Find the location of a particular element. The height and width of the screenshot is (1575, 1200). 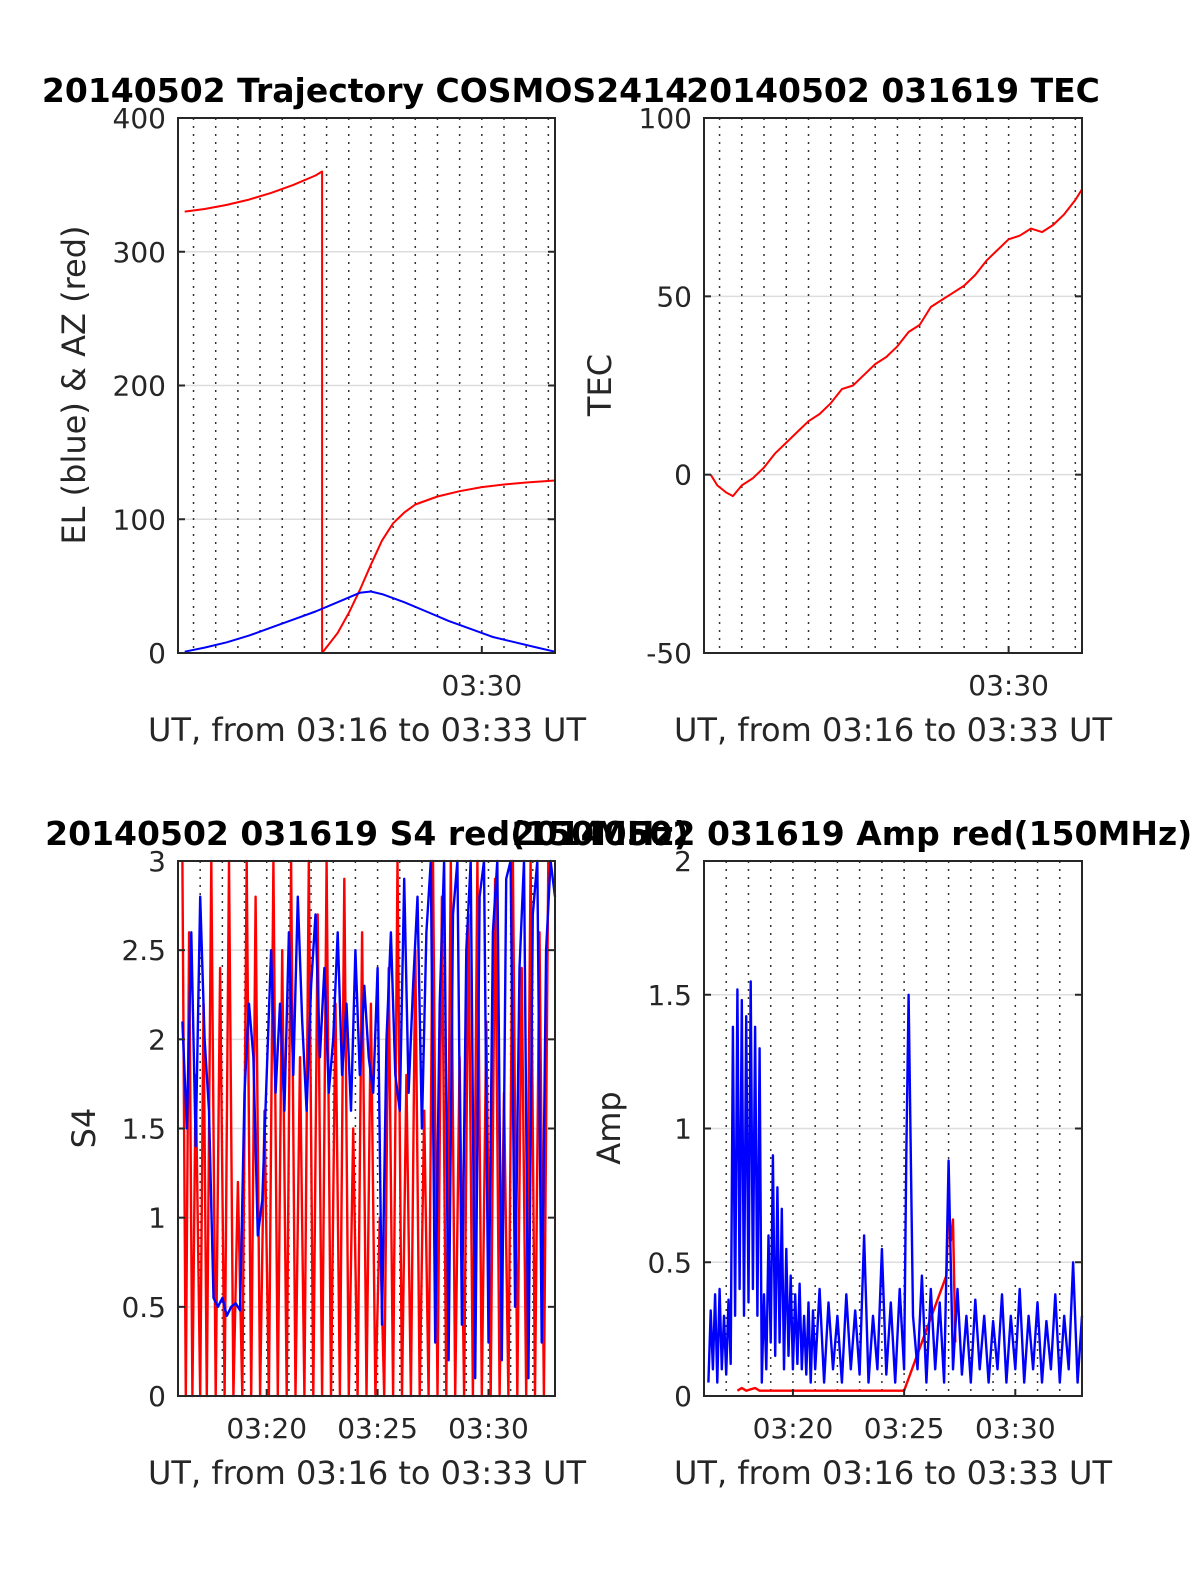

tec-axes-frame is located at coordinates (893, 385).